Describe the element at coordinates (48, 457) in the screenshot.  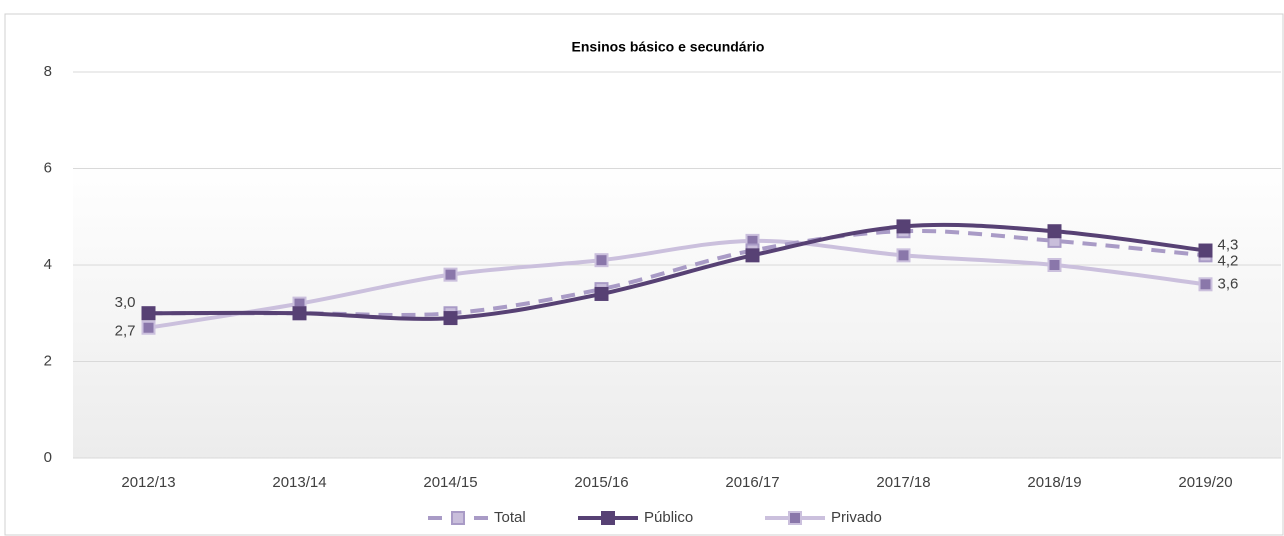
I see `y-tick-label: 0` at that location.